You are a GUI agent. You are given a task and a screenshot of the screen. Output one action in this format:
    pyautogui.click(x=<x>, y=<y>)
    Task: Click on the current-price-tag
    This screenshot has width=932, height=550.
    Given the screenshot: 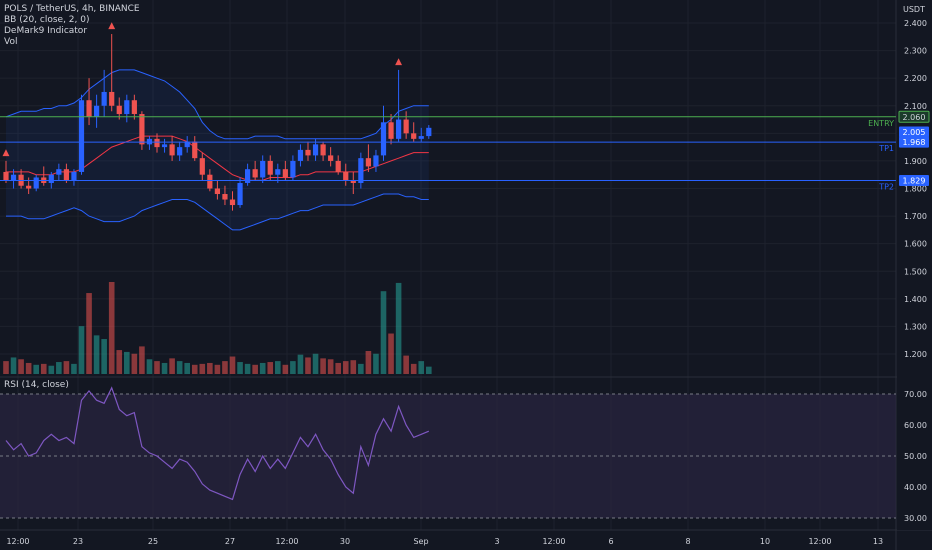 What is the action you would take?
    pyautogui.click(x=914, y=132)
    